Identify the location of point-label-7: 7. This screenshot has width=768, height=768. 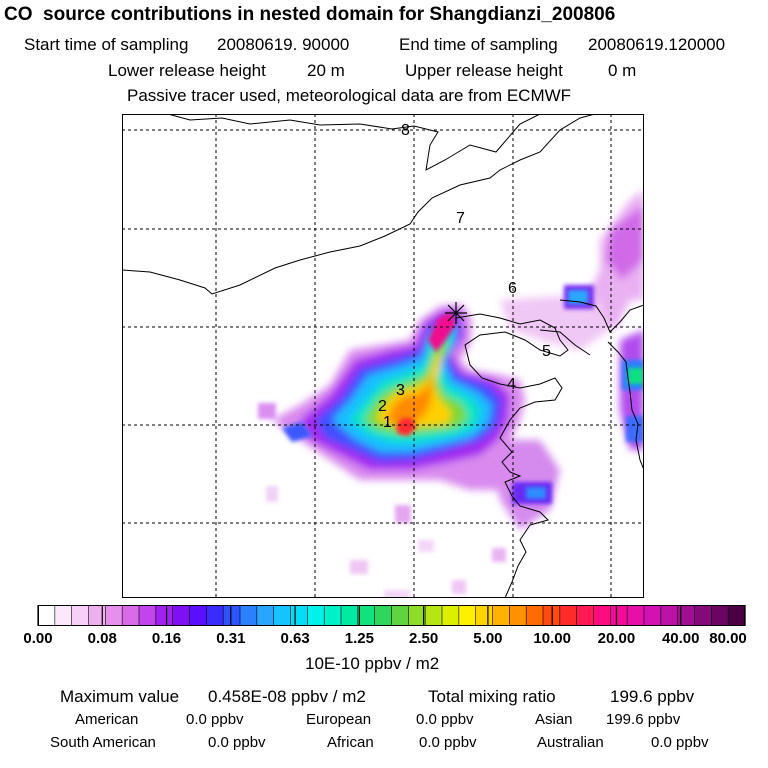
(460, 218).